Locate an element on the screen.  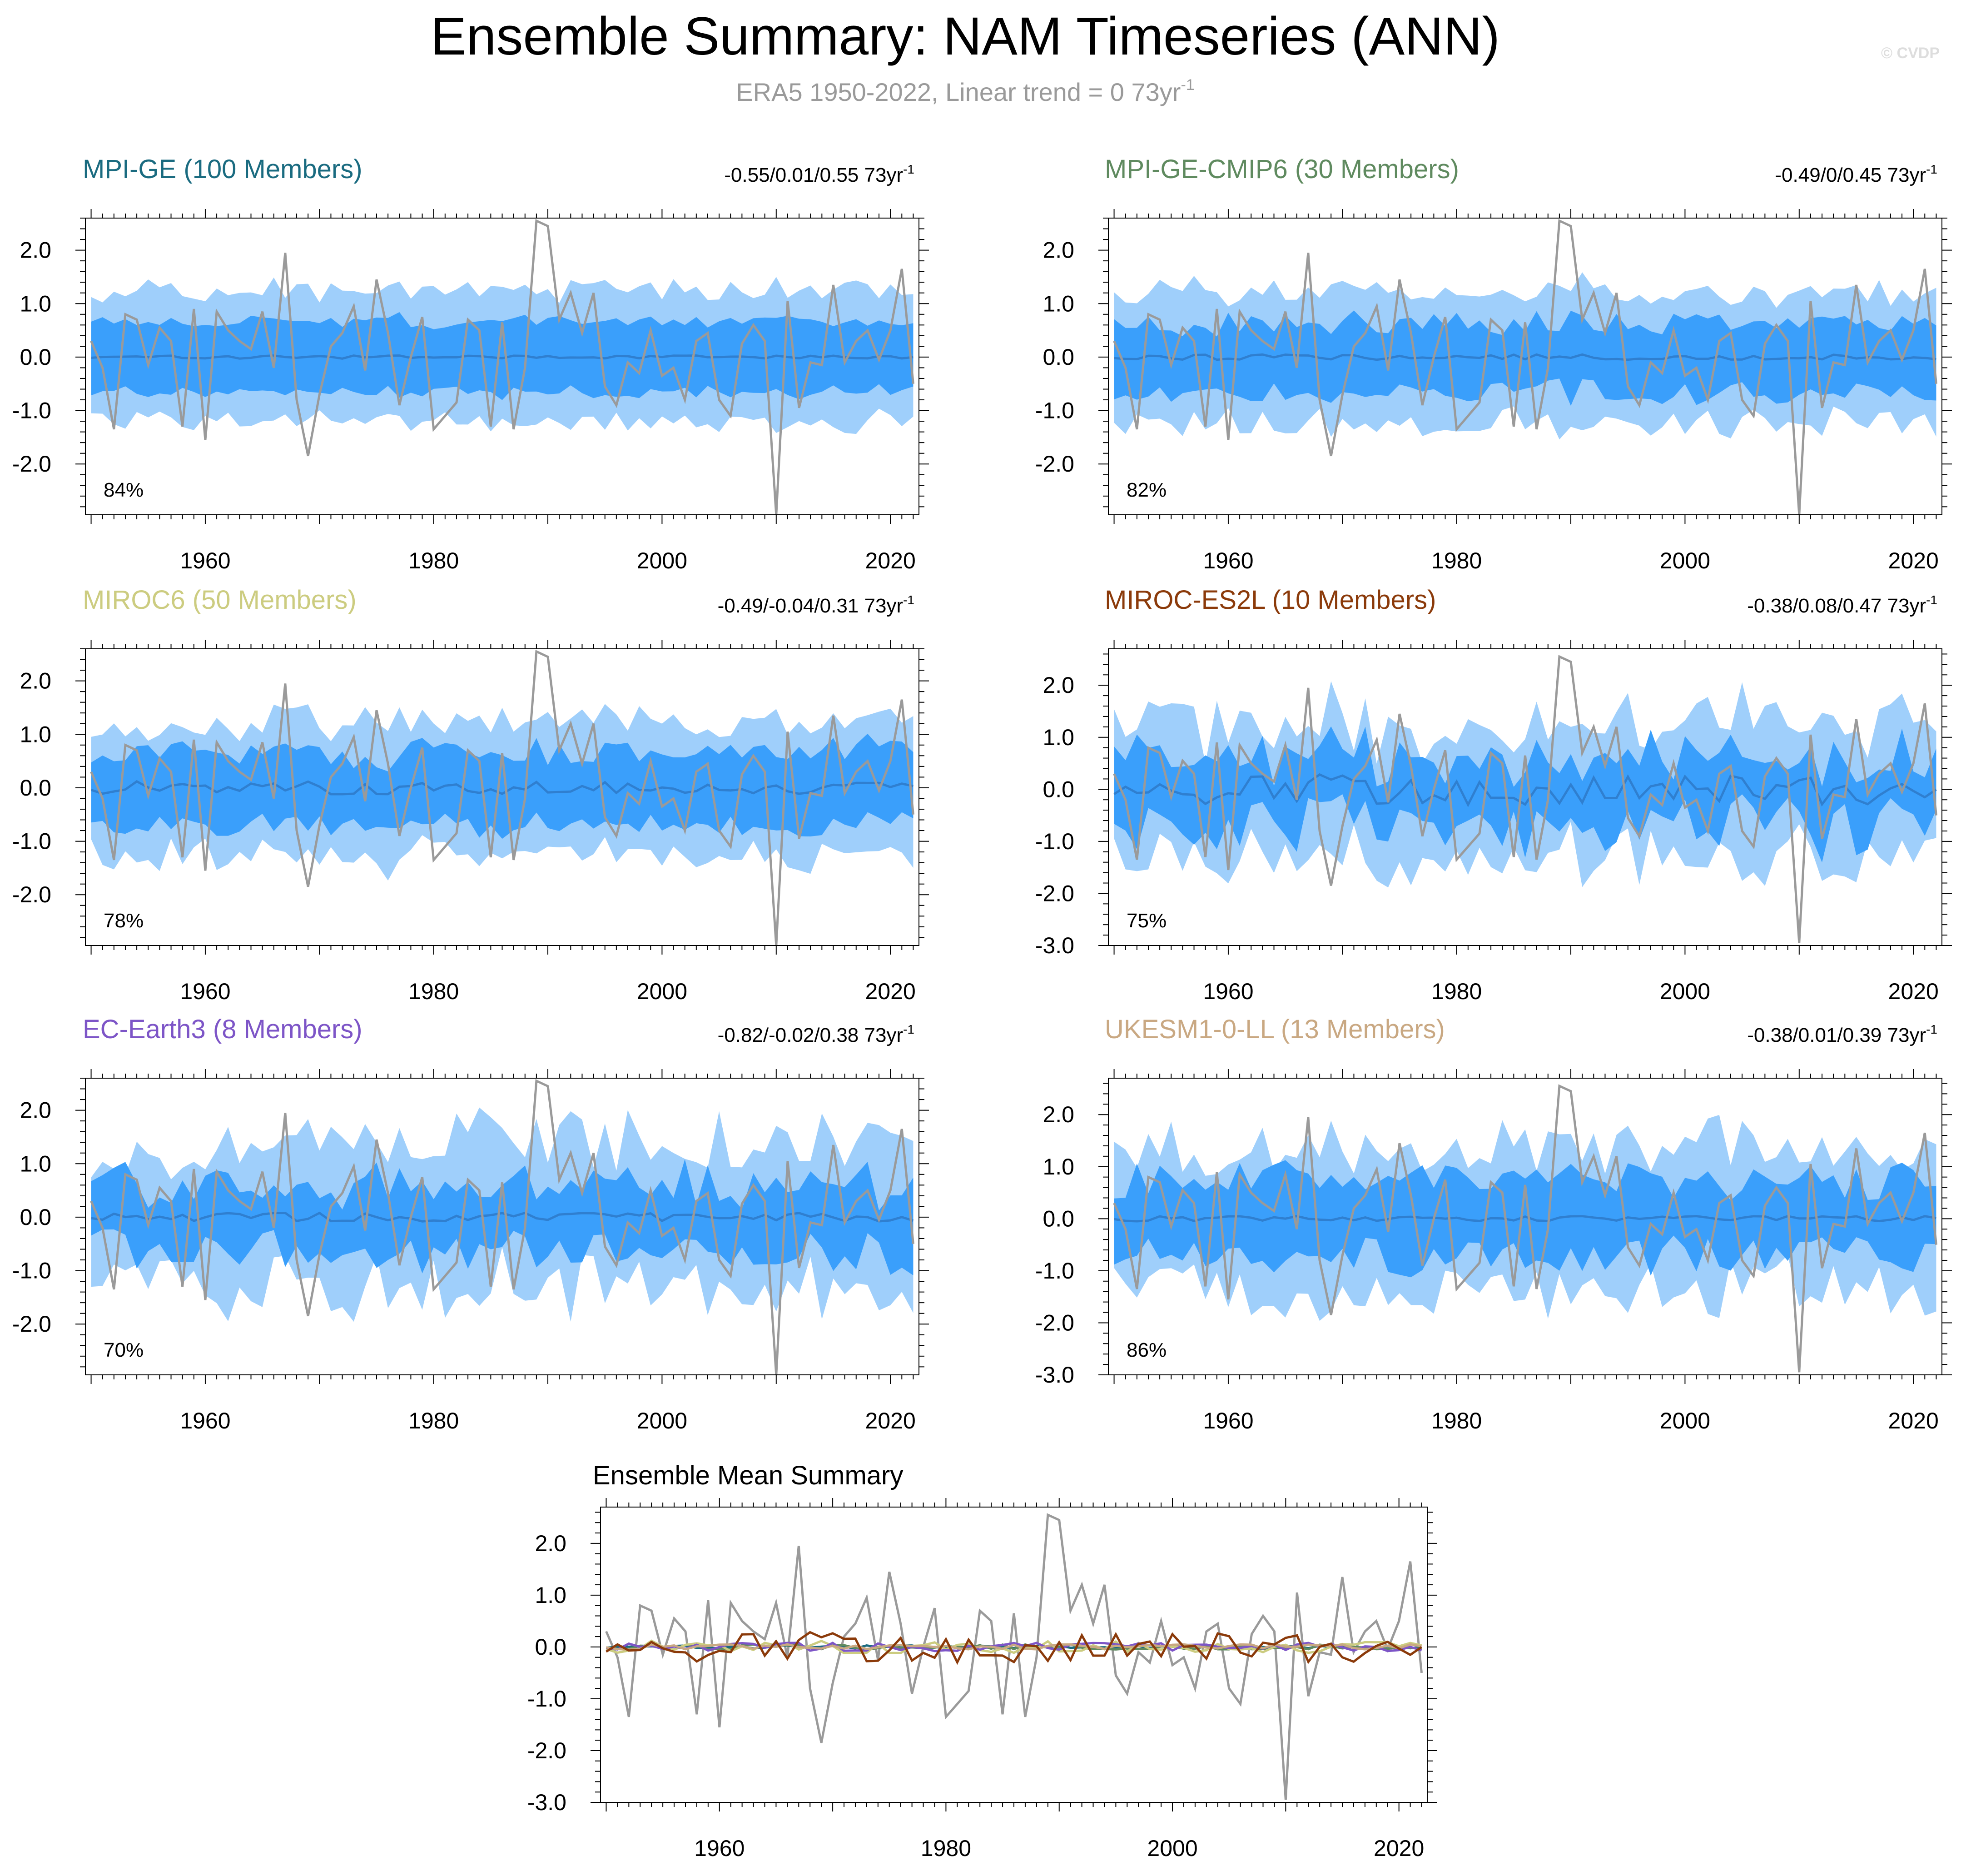
panel-title: MPI-GE-CMIP6 (30 Members) is located at coordinates (1282, 169).